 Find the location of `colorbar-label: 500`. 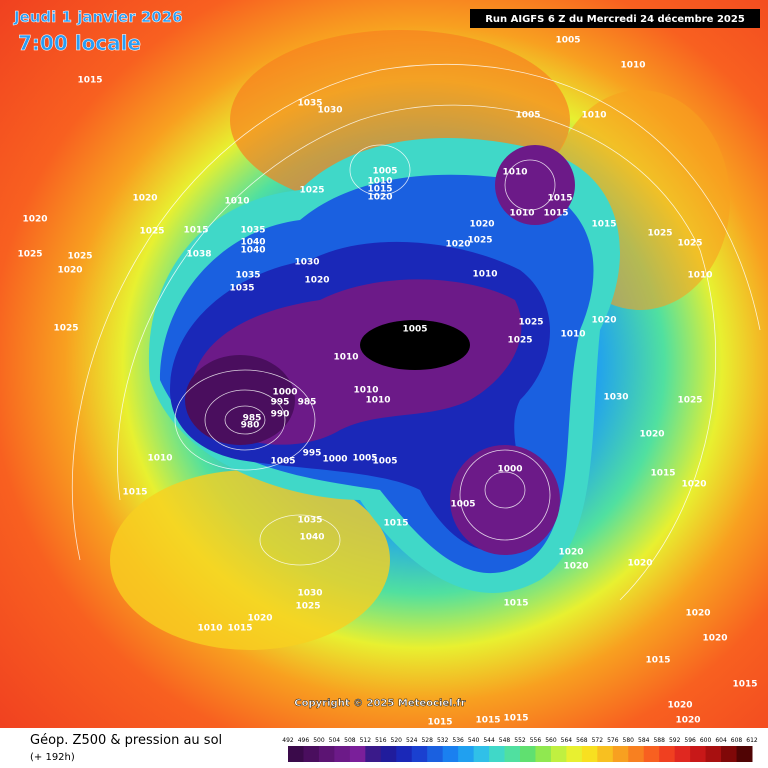

colorbar-label: 500 is located at coordinates (319, 740).